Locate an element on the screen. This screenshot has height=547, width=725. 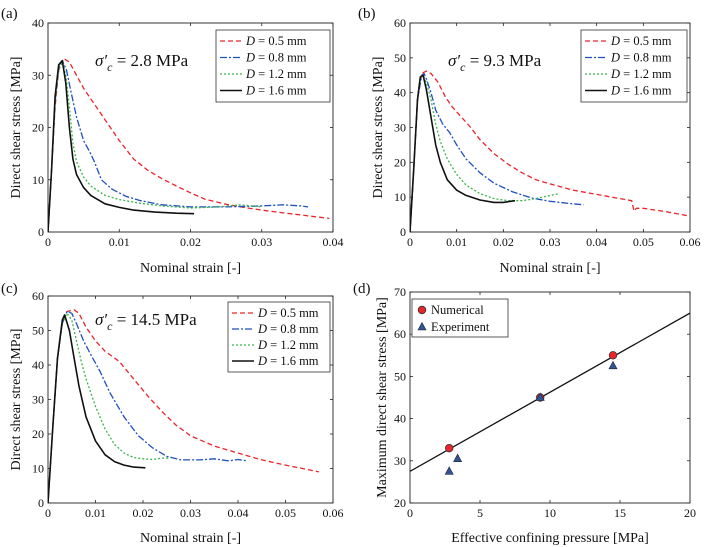
legend-label-c-1: D = 0.8 mm is located at coordinates (288, 329).